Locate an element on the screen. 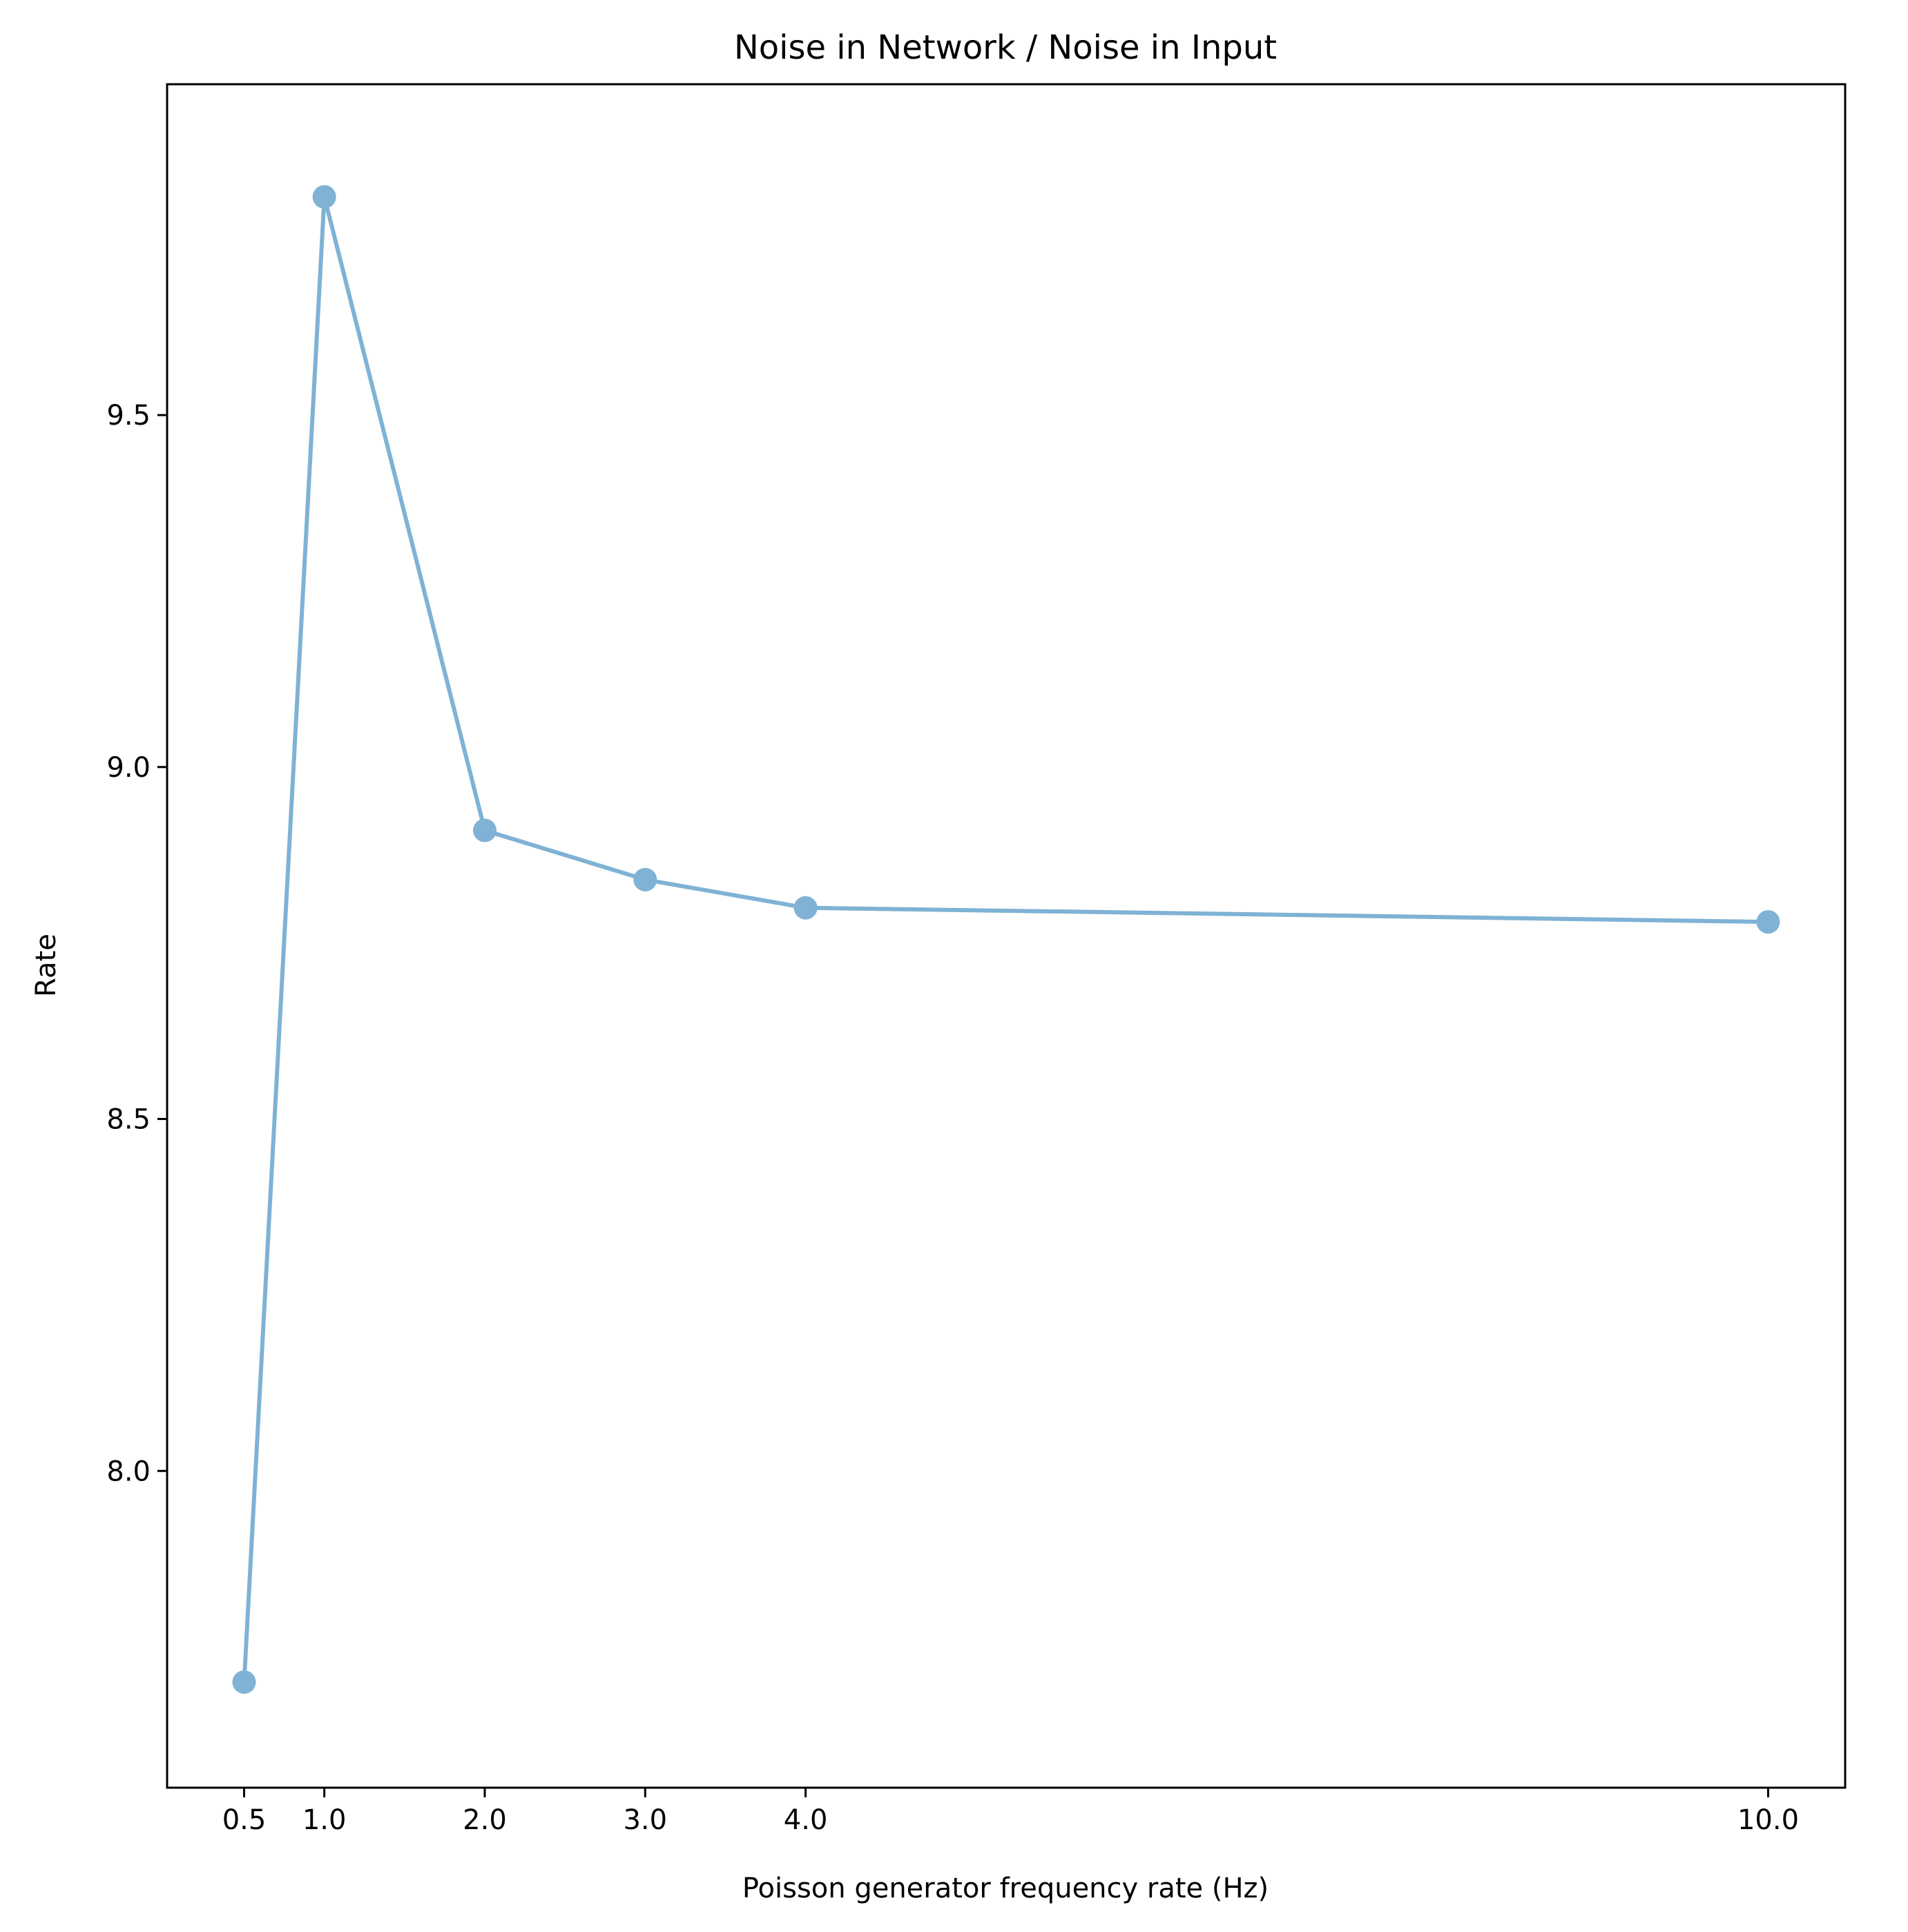  x-axis-label: Poisson generator frequency rate (Hz) is located at coordinates (1006, 1888).